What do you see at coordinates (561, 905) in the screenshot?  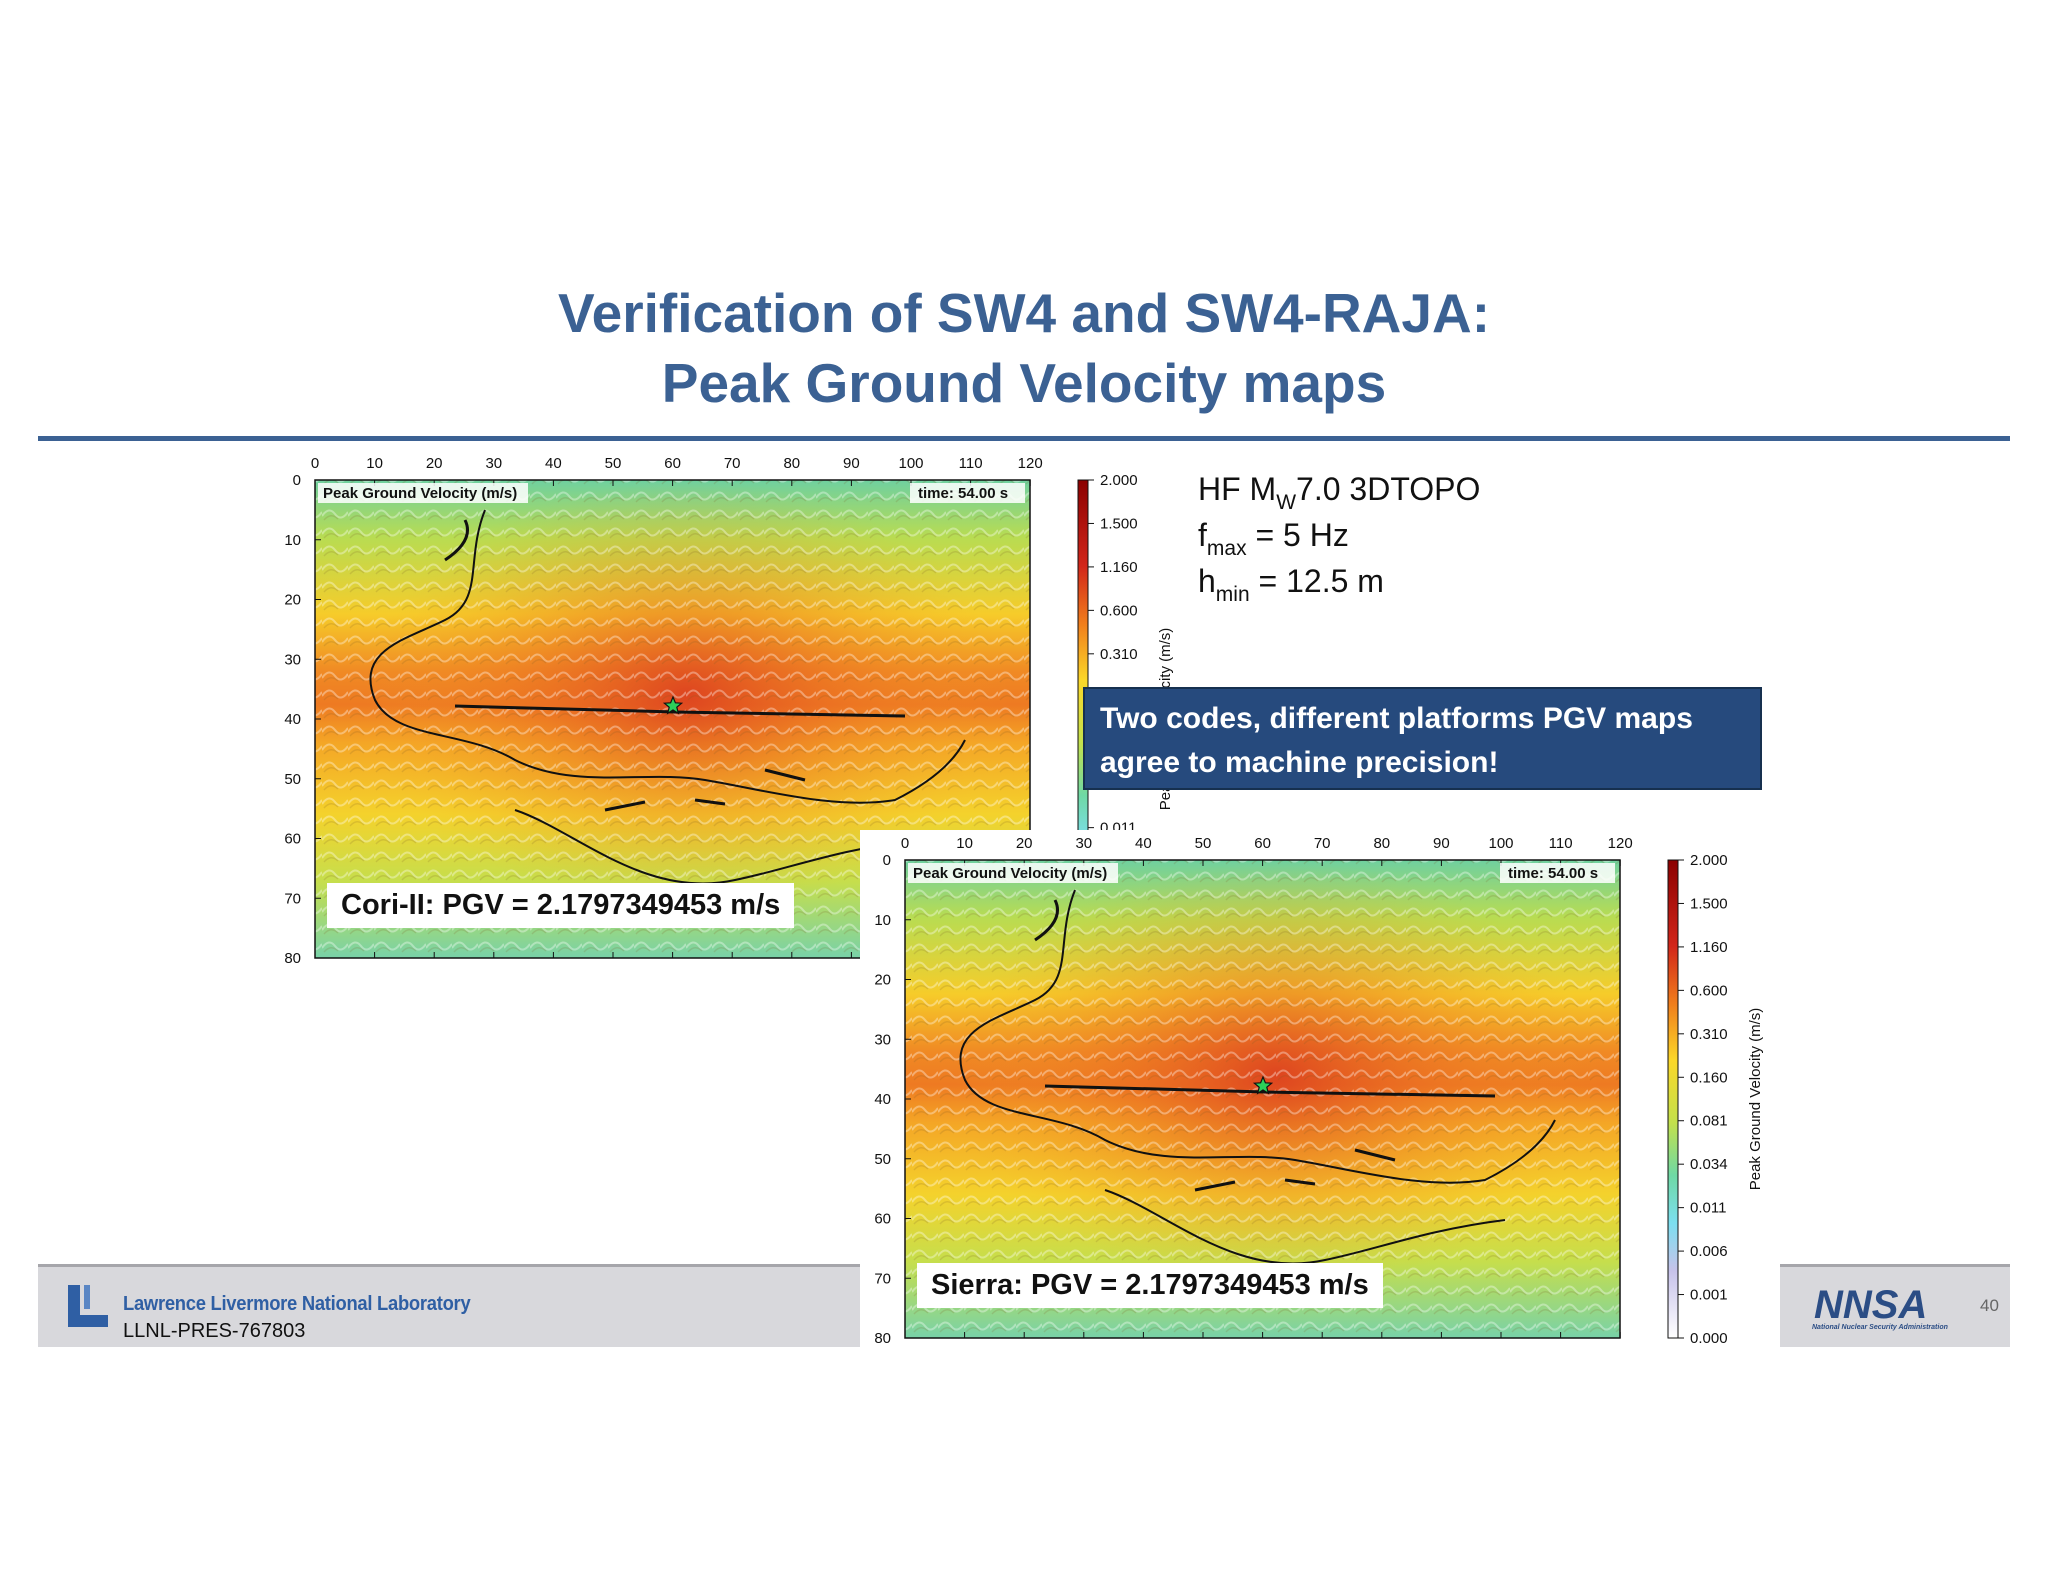 I see `pgv-result-label: Cori-II: PGV = 2.1797349453 m/s` at bounding box center [561, 905].